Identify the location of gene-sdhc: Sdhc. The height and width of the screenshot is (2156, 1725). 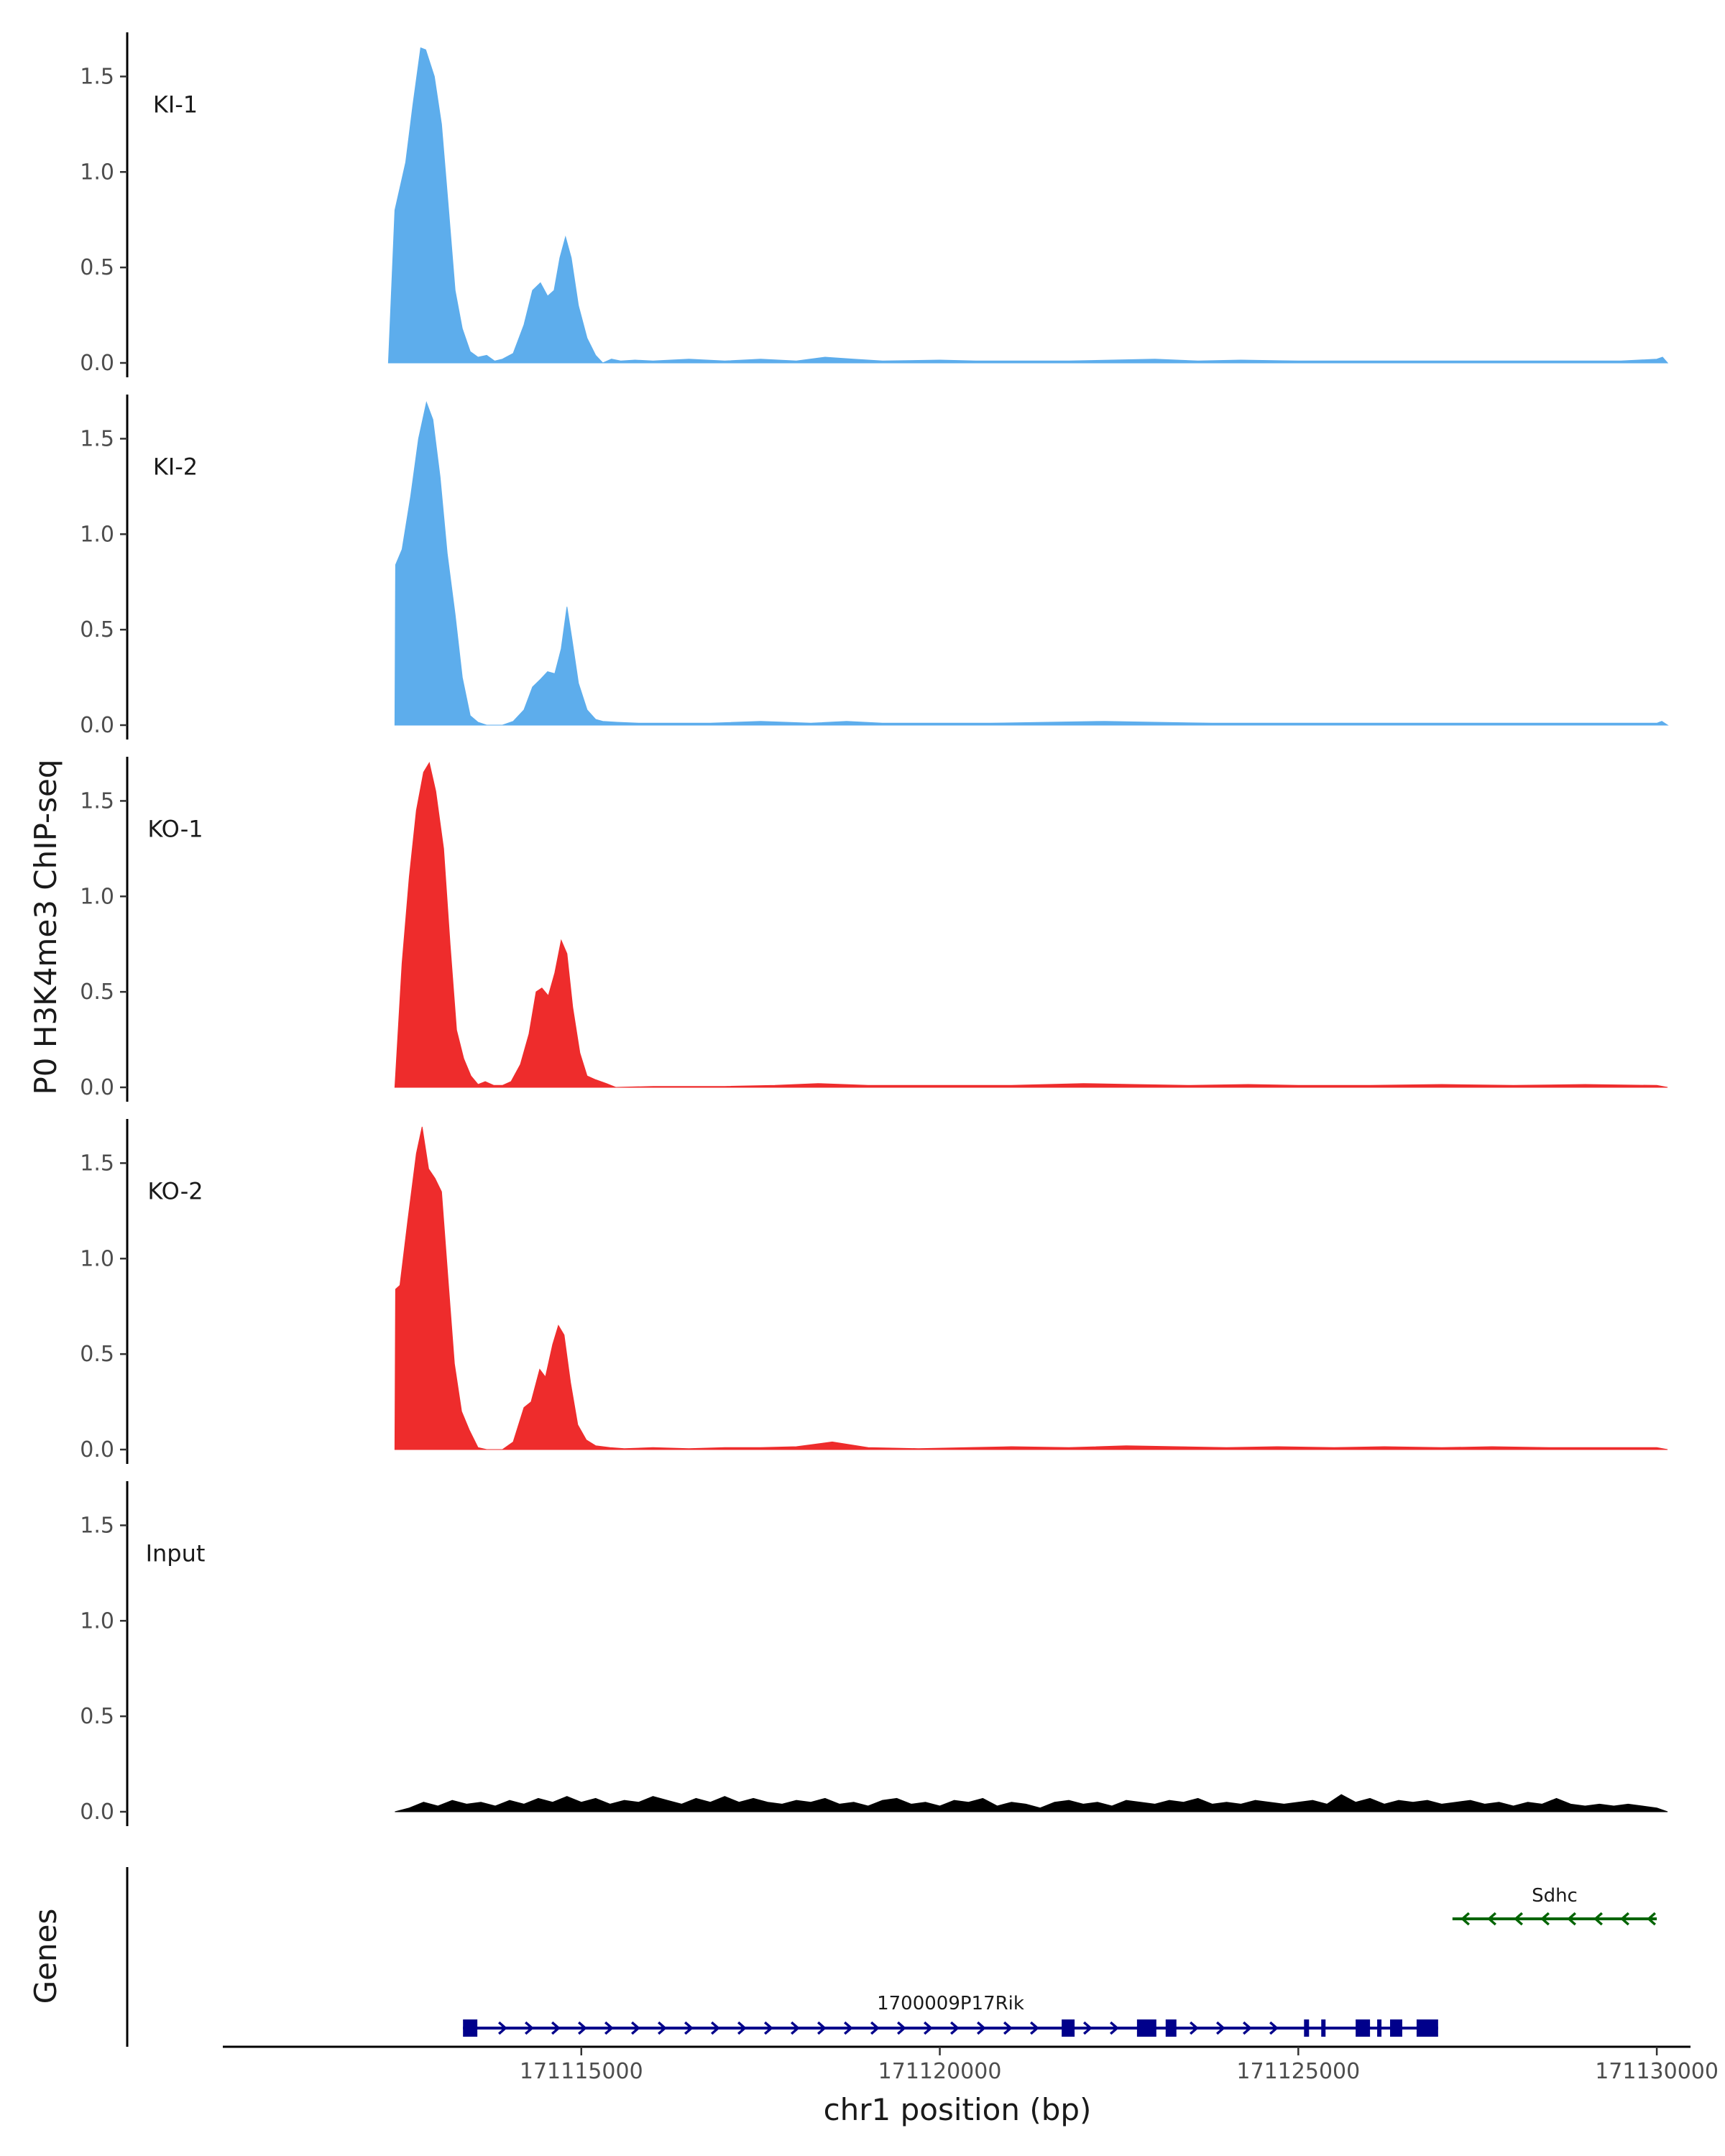
(1554, 1905).